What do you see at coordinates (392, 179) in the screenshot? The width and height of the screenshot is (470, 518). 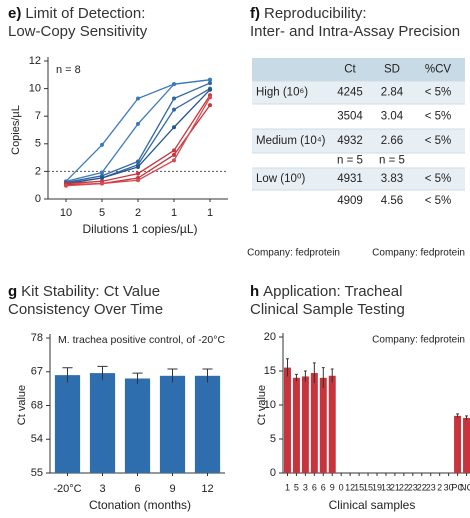 I see `table-cell: 3.83` at bounding box center [392, 179].